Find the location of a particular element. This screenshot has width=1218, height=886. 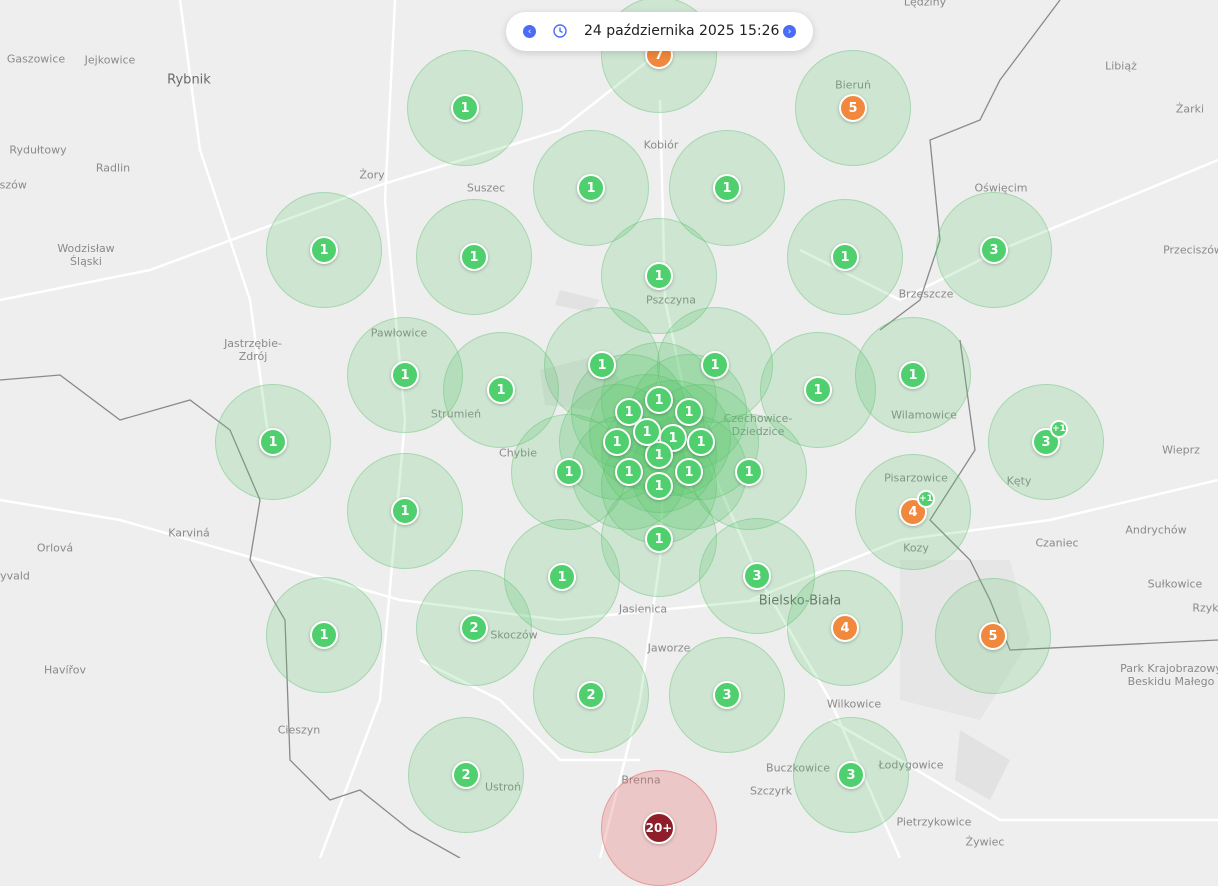

cluster-count: 7 is located at coordinates (659, 55).